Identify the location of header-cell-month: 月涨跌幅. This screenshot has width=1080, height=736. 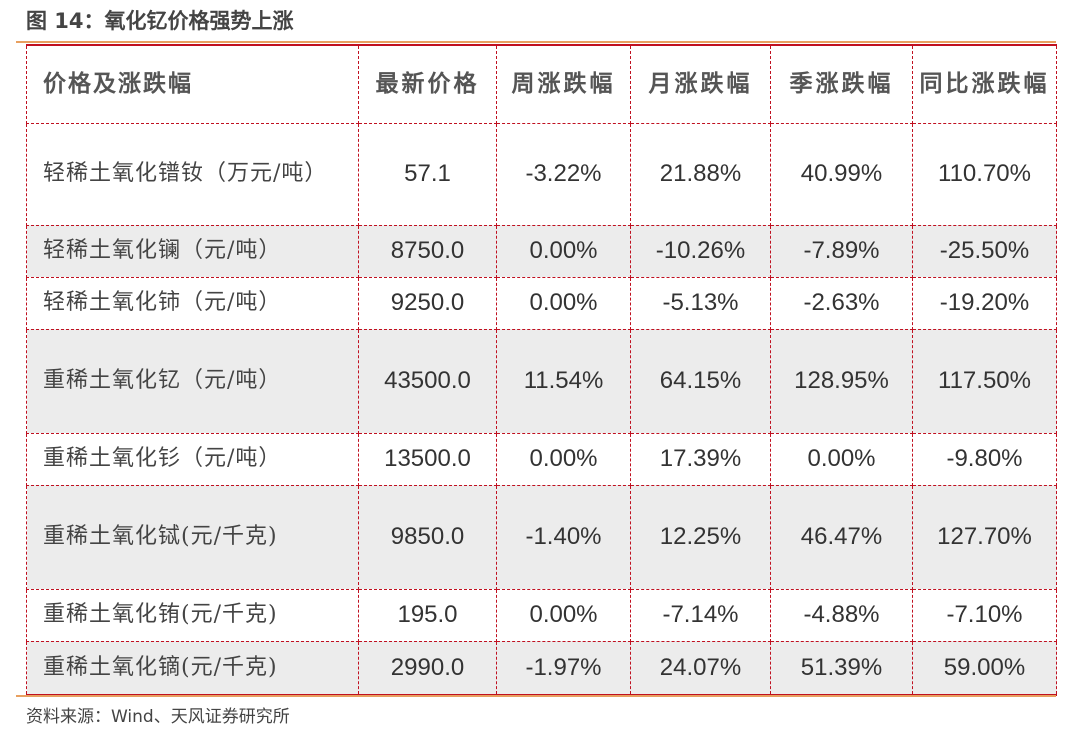
(700, 84).